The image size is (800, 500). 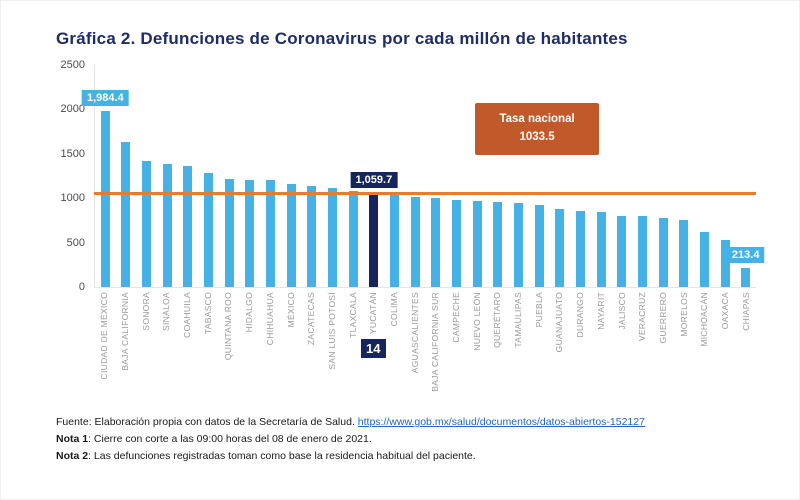 What do you see at coordinates (684, 253) in the screenshot?
I see `bar-morelos` at bounding box center [684, 253].